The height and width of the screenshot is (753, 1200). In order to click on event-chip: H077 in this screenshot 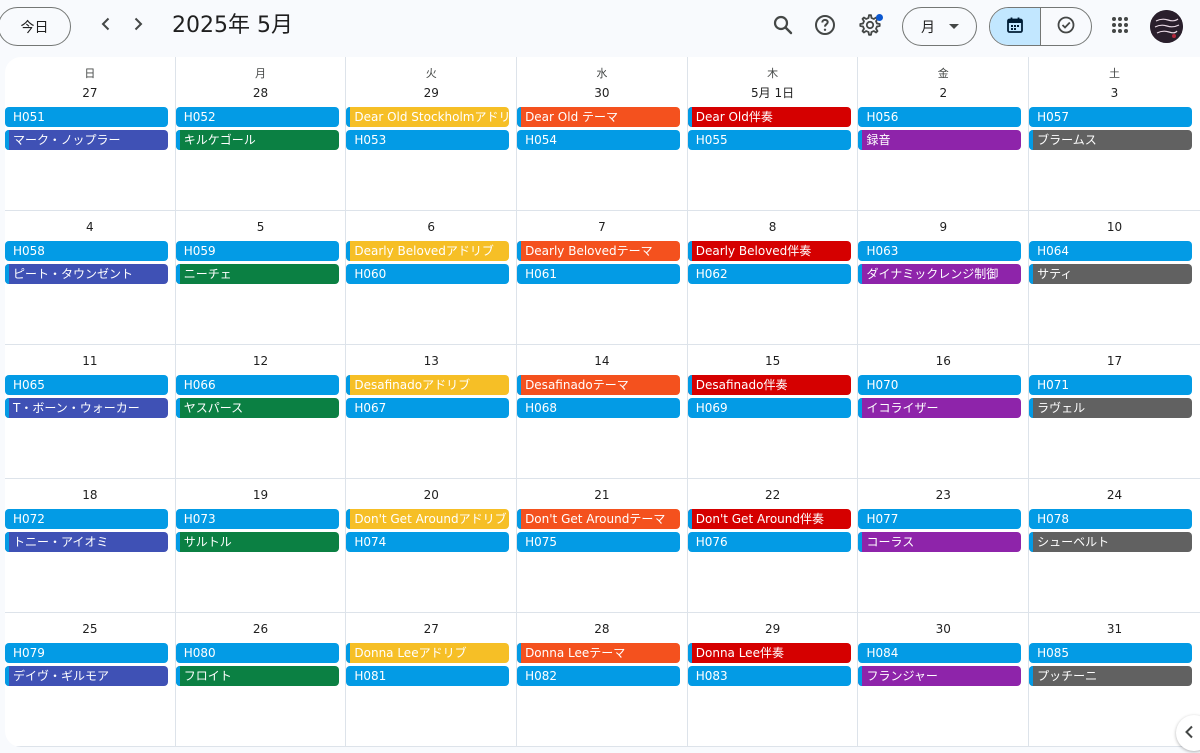, I will do `click(940, 519)`.